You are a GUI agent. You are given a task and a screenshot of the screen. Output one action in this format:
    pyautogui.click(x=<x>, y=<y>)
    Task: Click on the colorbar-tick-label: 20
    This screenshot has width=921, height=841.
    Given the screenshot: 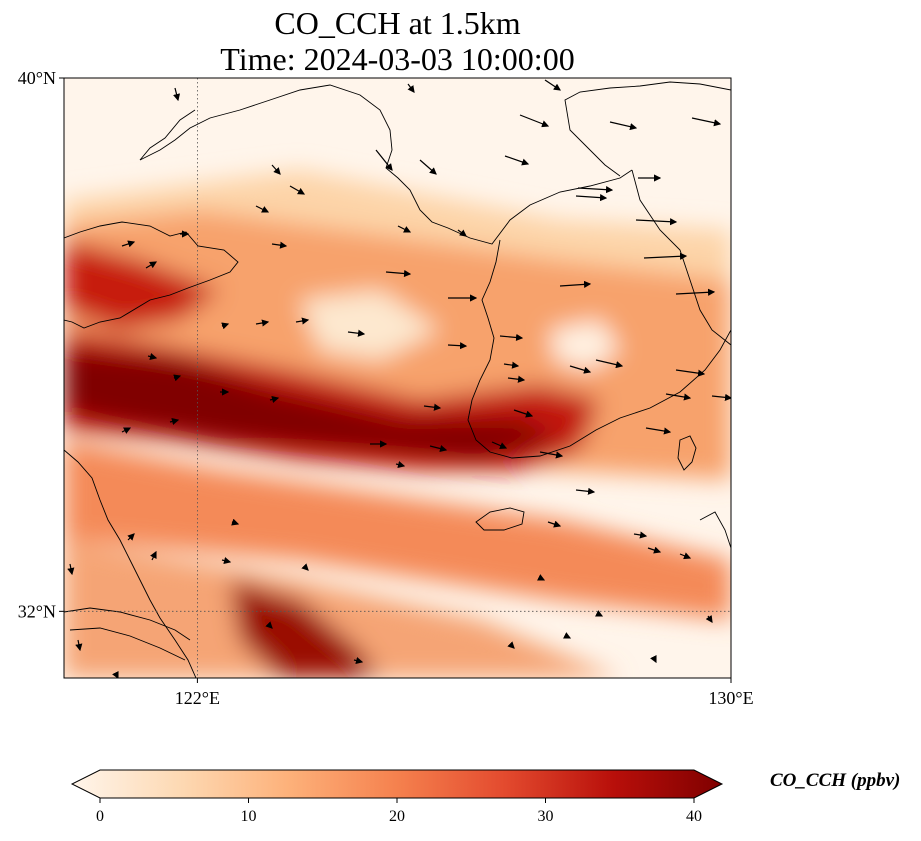 What is the action you would take?
    pyautogui.click(x=397, y=816)
    